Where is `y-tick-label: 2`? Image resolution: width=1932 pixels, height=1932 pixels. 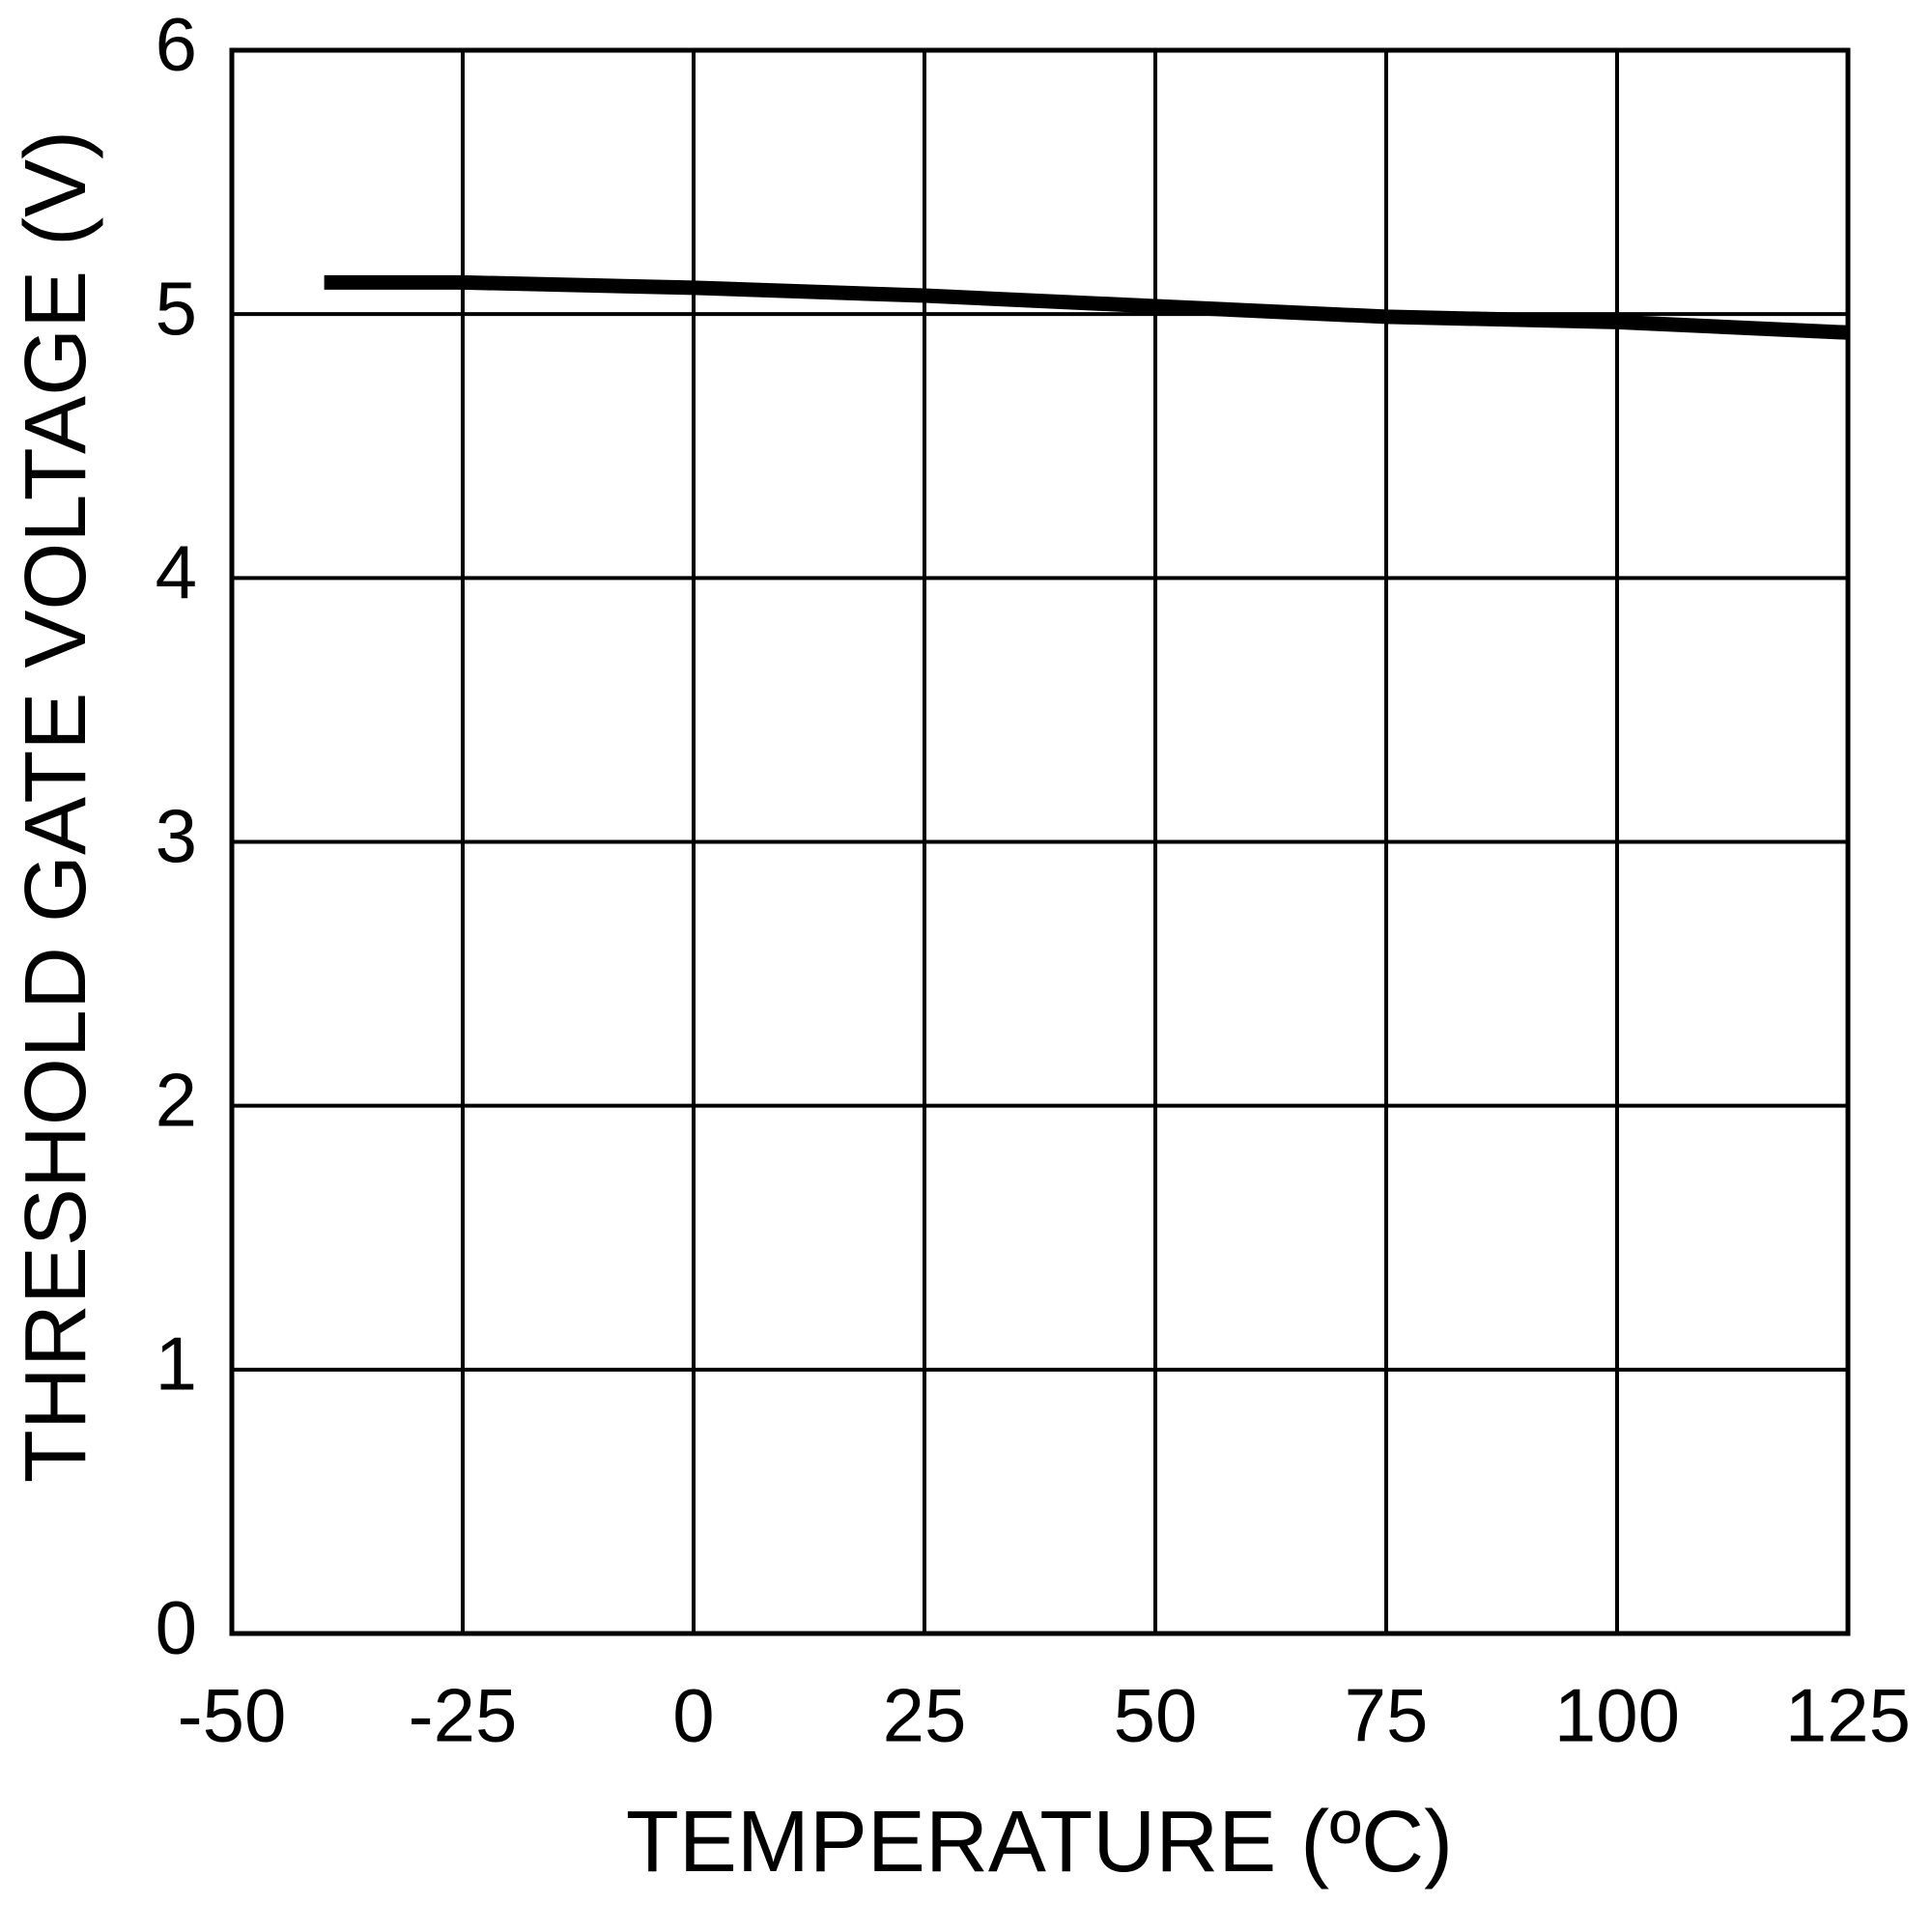 y-tick-label: 2 is located at coordinates (176, 1099).